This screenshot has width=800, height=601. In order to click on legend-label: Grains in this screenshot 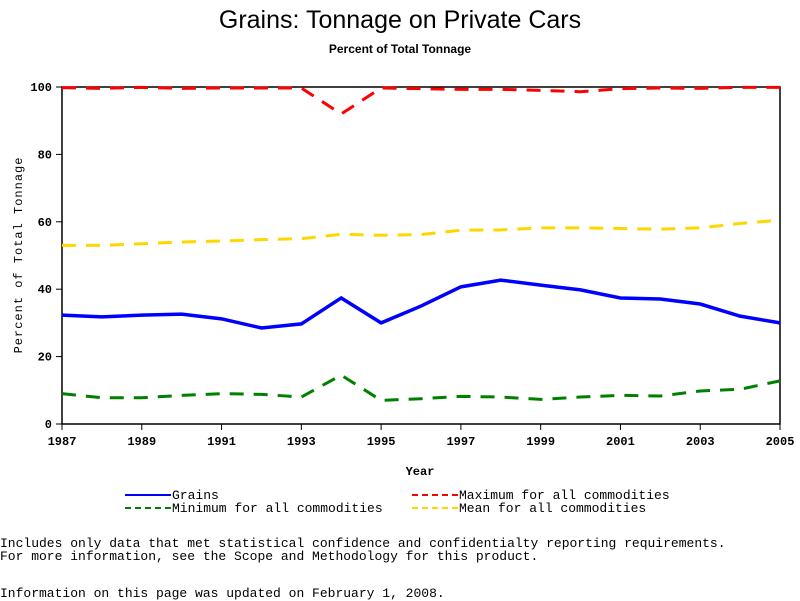, I will do `click(195, 495)`.